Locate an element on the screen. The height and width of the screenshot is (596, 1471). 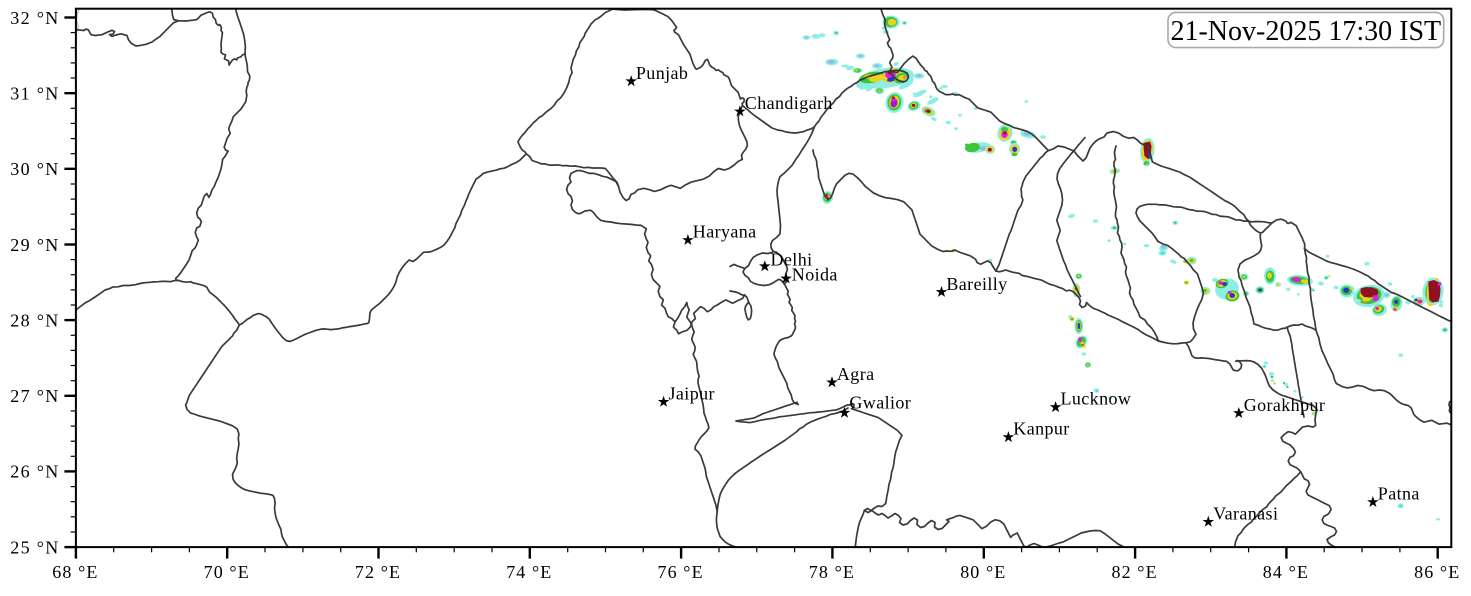
svg-text: Gorakhpur is located at coordinates (1285, 405).